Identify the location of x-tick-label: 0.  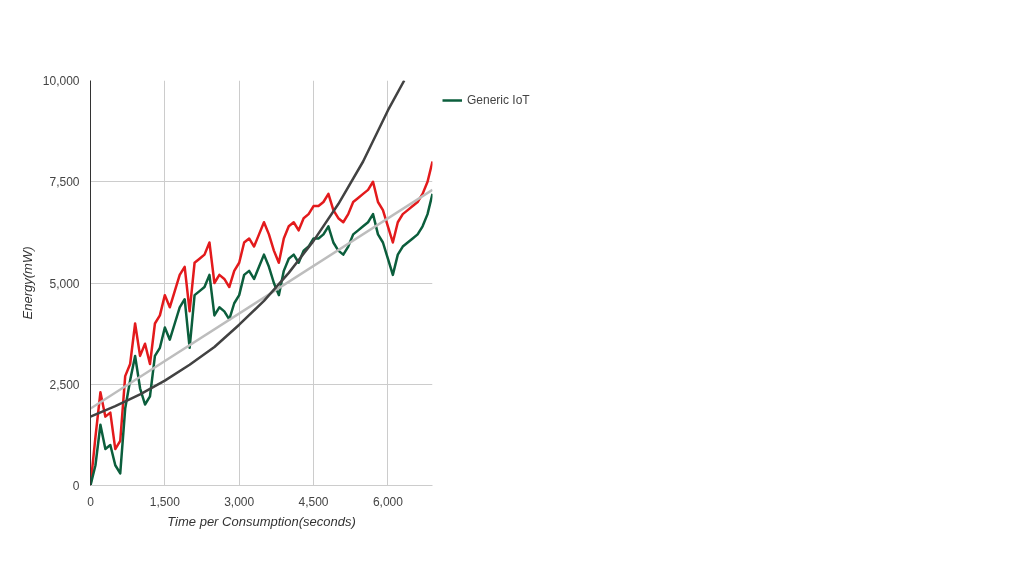
(91, 501).